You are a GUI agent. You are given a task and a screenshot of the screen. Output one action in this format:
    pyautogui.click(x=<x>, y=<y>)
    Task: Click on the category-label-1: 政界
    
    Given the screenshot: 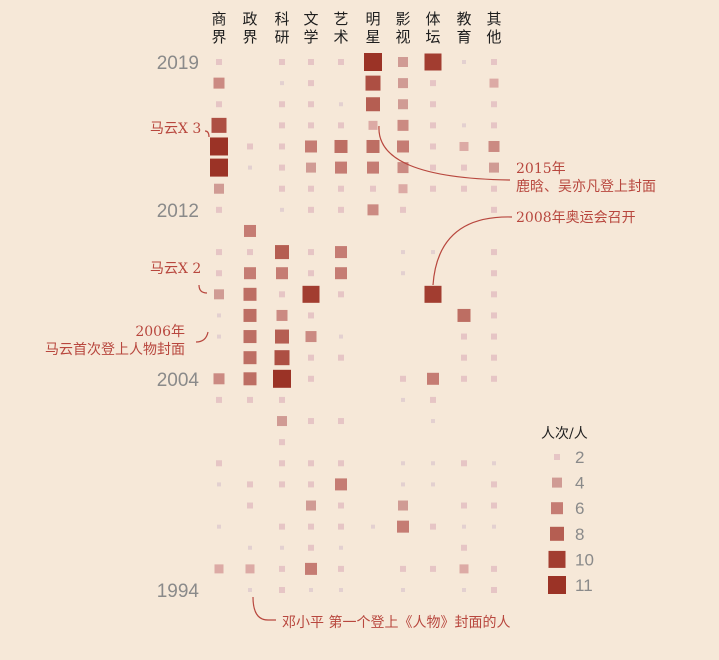 What is the action you would take?
    pyautogui.click(x=249, y=28)
    